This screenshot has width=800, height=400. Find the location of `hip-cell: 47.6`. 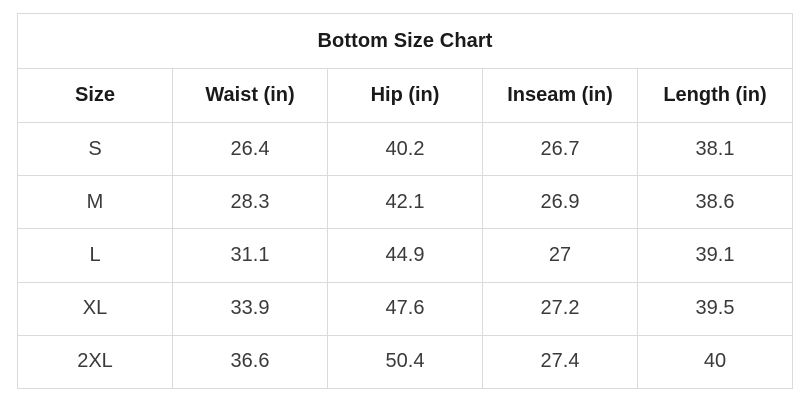

hip-cell: 47.6 is located at coordinates (405, 308).